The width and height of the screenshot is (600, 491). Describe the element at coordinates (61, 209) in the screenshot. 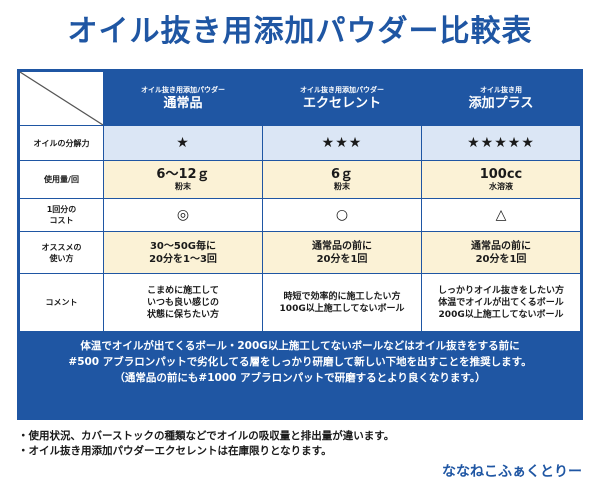

I see `row-label-line: 1回分の` at that location.